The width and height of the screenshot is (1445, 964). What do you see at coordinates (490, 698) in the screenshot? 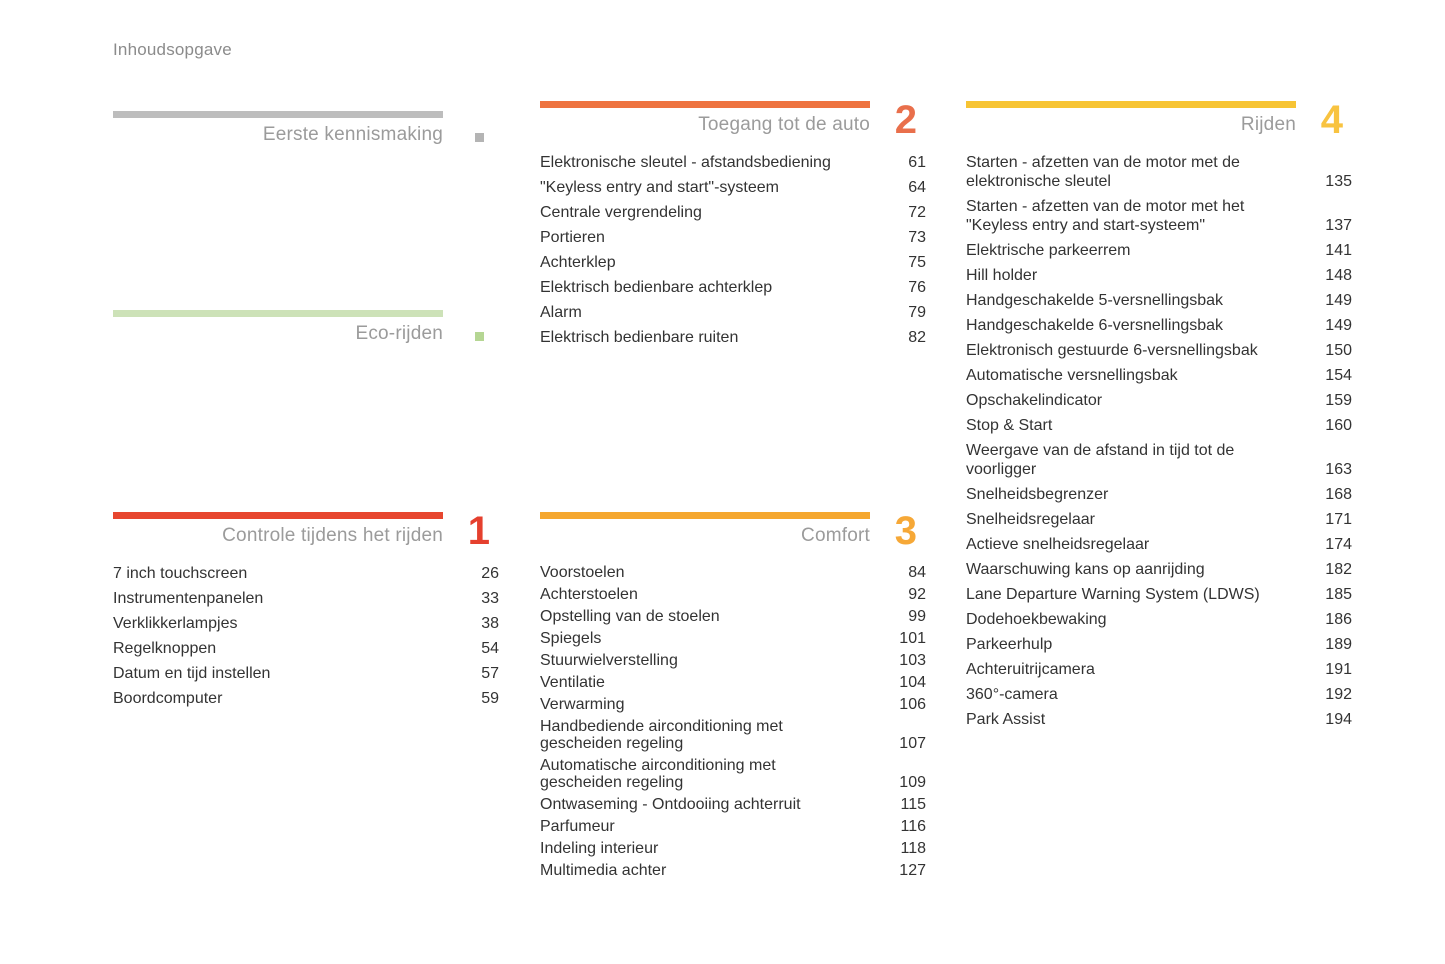
I see `entry-page-number: 59` at bounding box center [490, 698].